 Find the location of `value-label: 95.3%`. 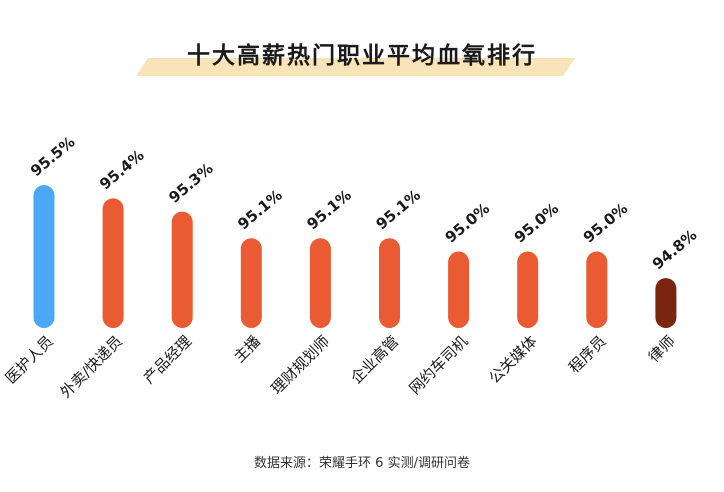

value-label: 95.3% is located at coordinates (190, 182).